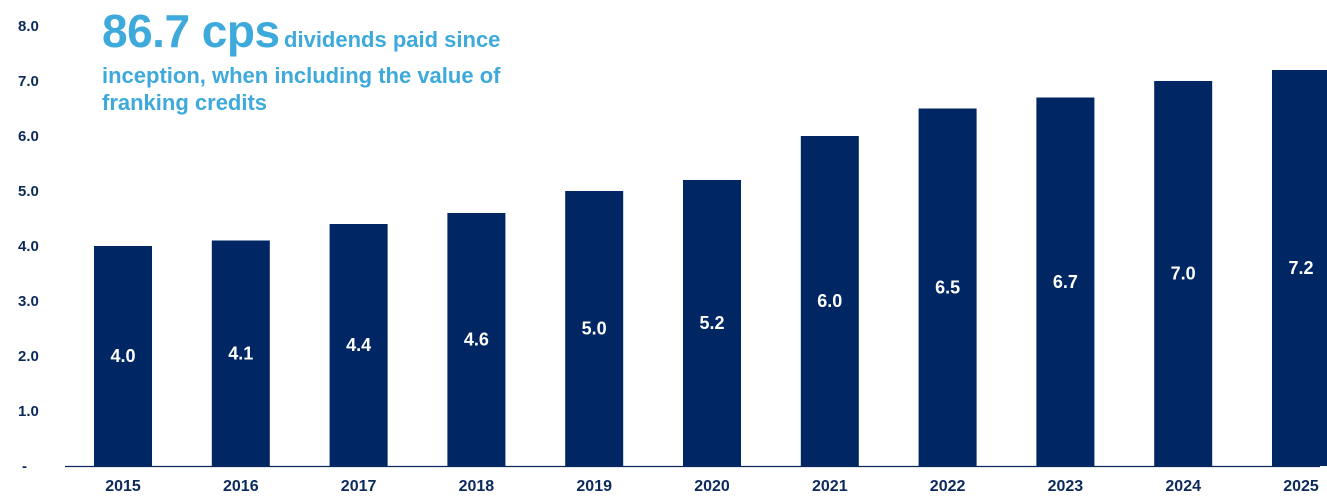 This screenshot has height=498, width=1327. What do you see at coordinates (830, 486) in the screenshot?
I see `x-tick-label: 2021` at bounding box center [830, 486].